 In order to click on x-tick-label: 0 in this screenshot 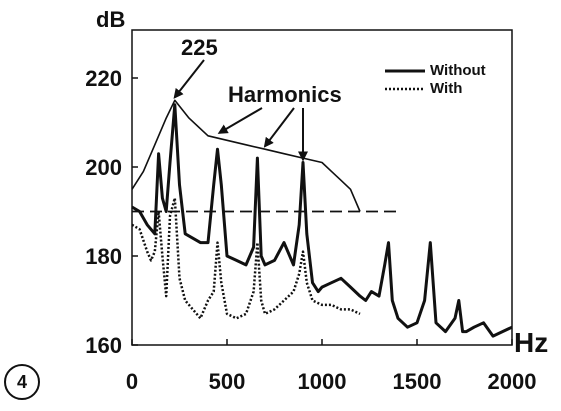, I will do `click(132, 381)`.